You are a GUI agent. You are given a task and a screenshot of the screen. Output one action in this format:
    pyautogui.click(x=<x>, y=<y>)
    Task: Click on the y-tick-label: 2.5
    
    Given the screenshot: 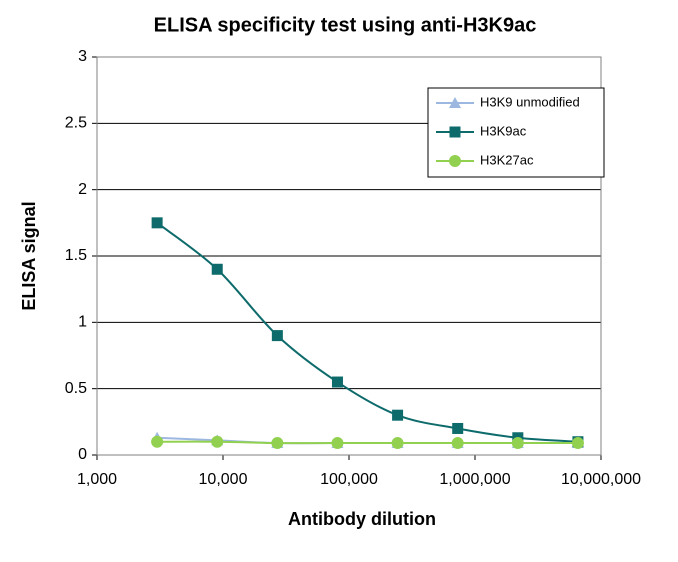 What is the action you would take?
    pyautogui.click(x=76, y=123)
    